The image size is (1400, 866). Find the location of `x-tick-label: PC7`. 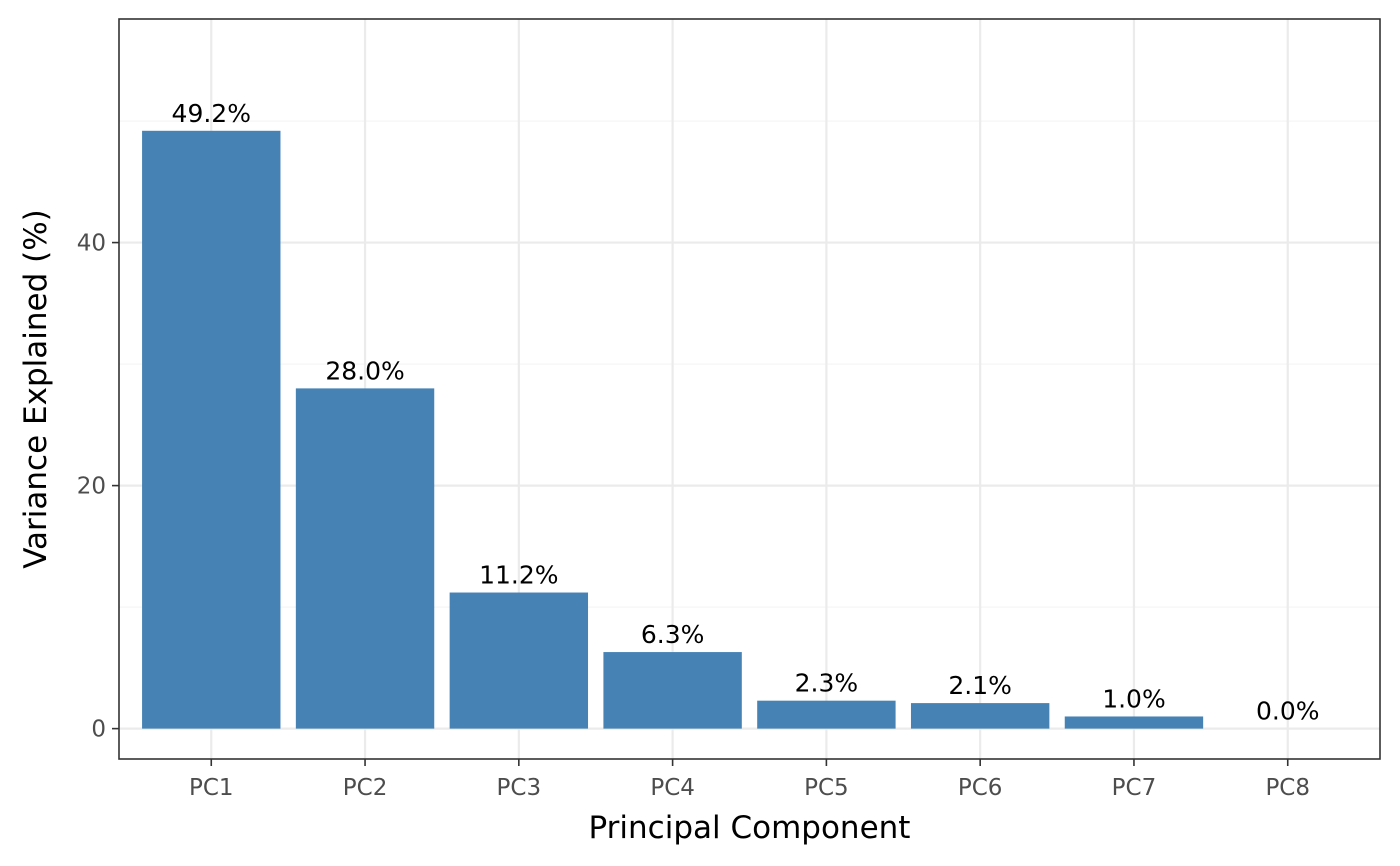

x-tick-label: PC7 is located at coordinates (1134, 788).